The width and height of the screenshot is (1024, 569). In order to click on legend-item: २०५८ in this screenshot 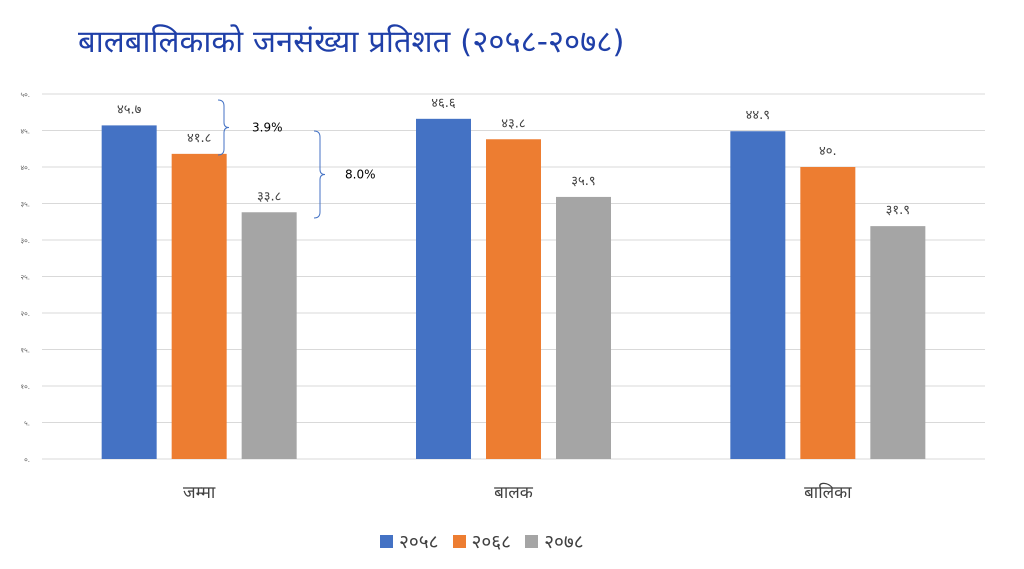, I will do `click(409, 541)`.